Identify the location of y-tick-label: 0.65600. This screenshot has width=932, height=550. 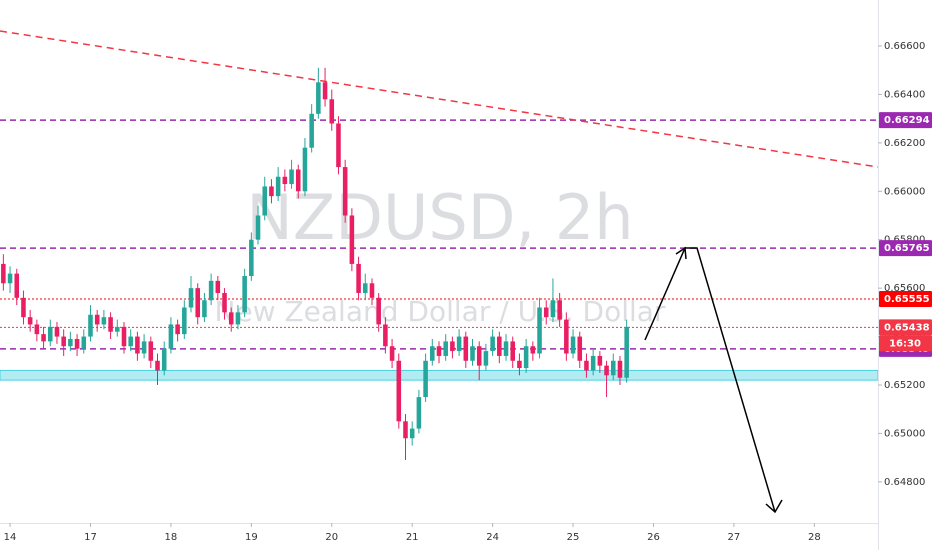
(904, 288).